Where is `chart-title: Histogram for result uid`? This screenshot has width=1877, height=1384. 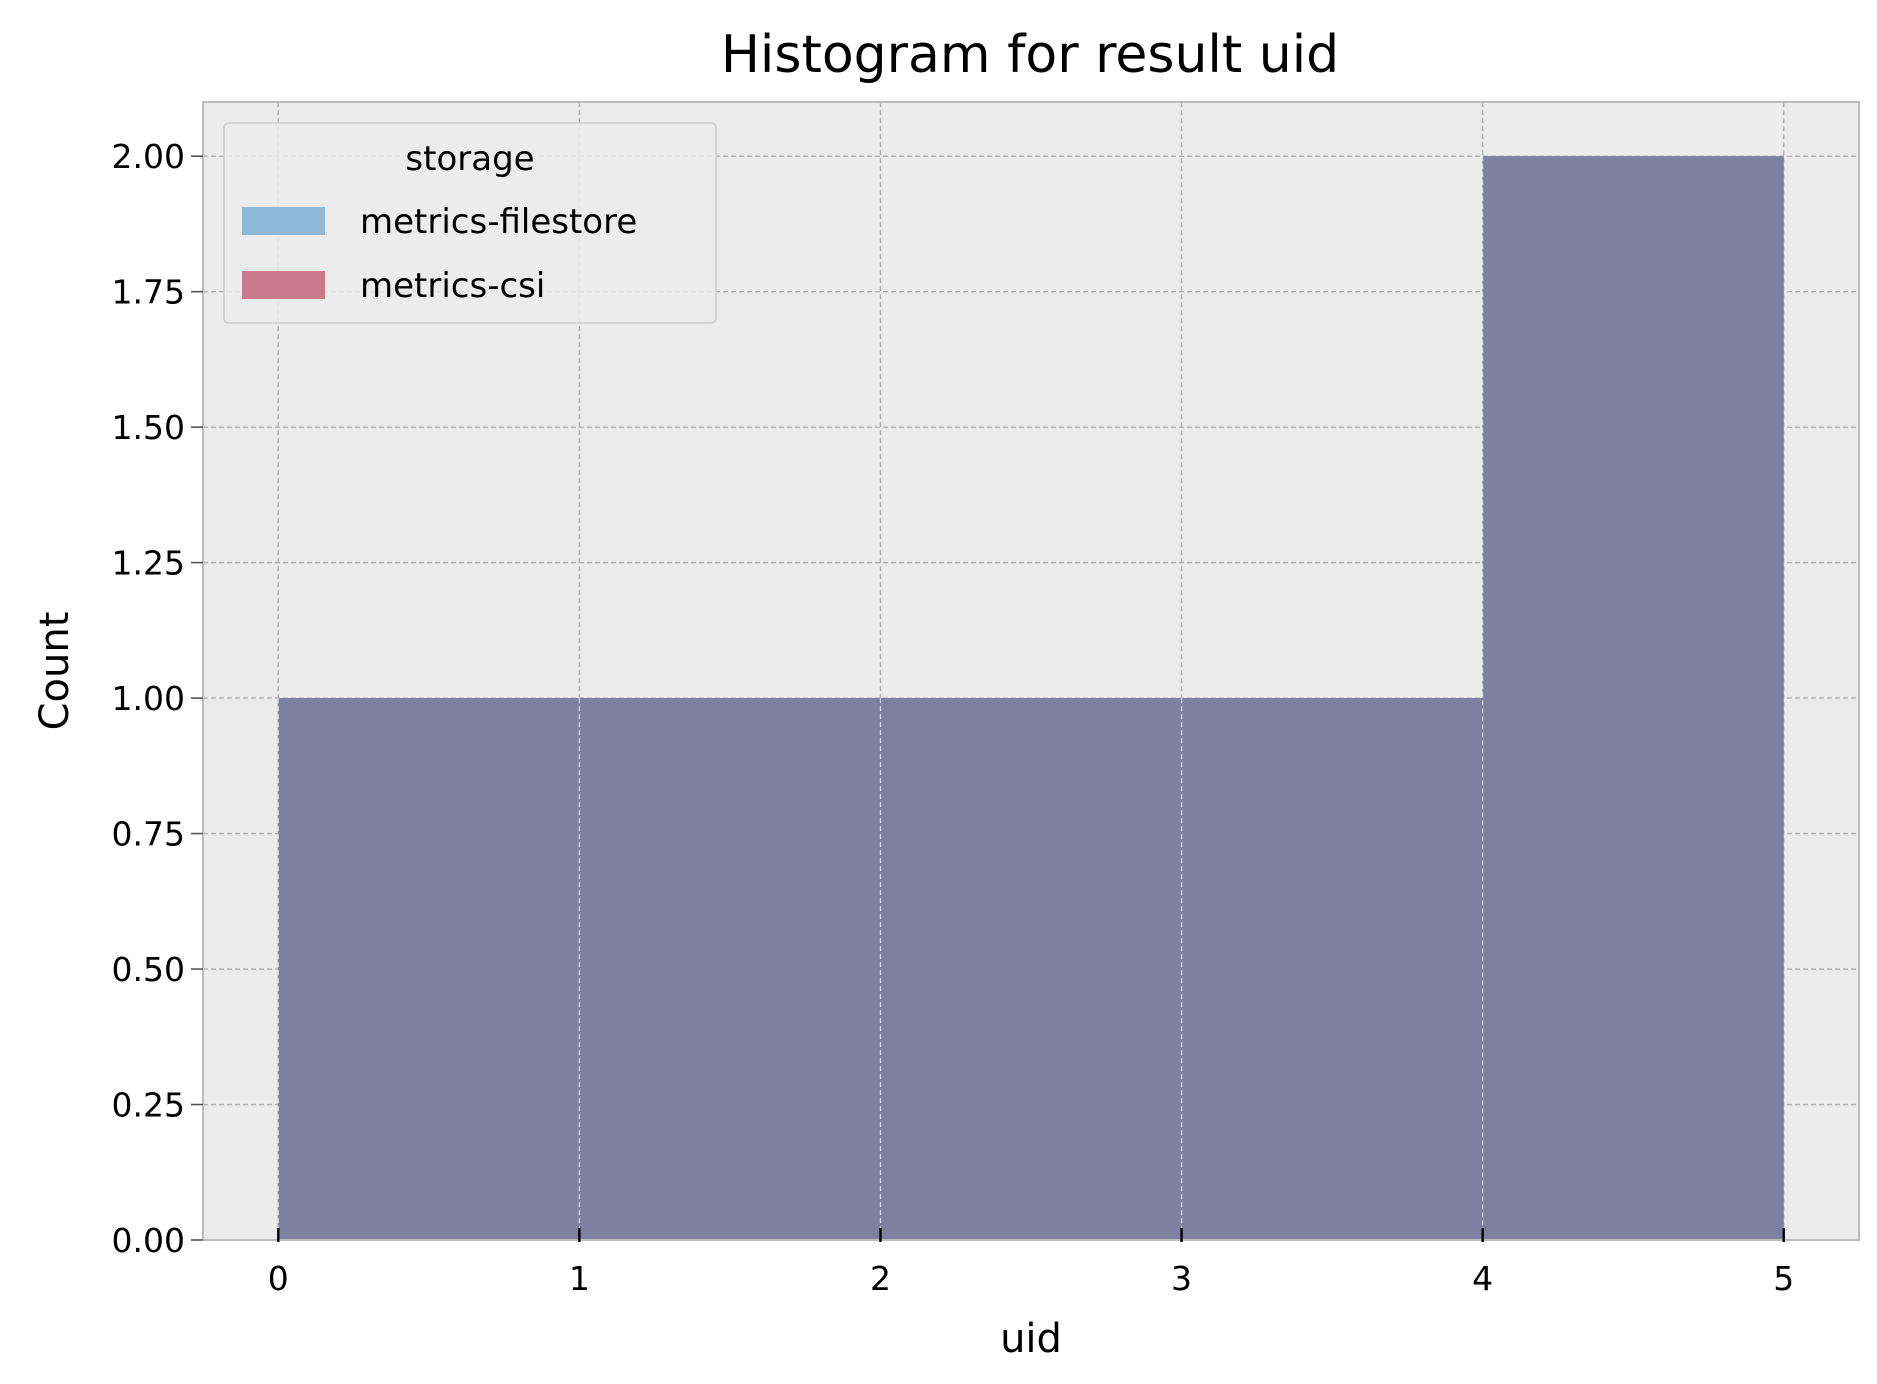
chart-title: Histogram for result uid is located at coordinates (1030, 55).